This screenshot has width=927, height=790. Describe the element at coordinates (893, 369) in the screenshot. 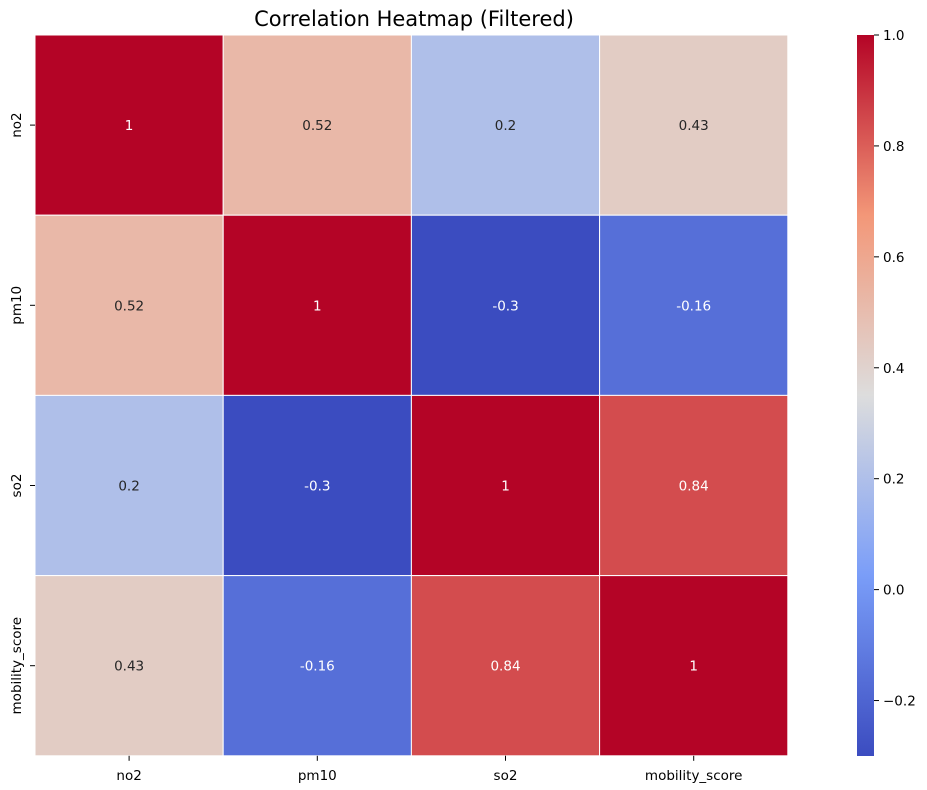

I see `colorbar-tick-label: 0.4` at that location.